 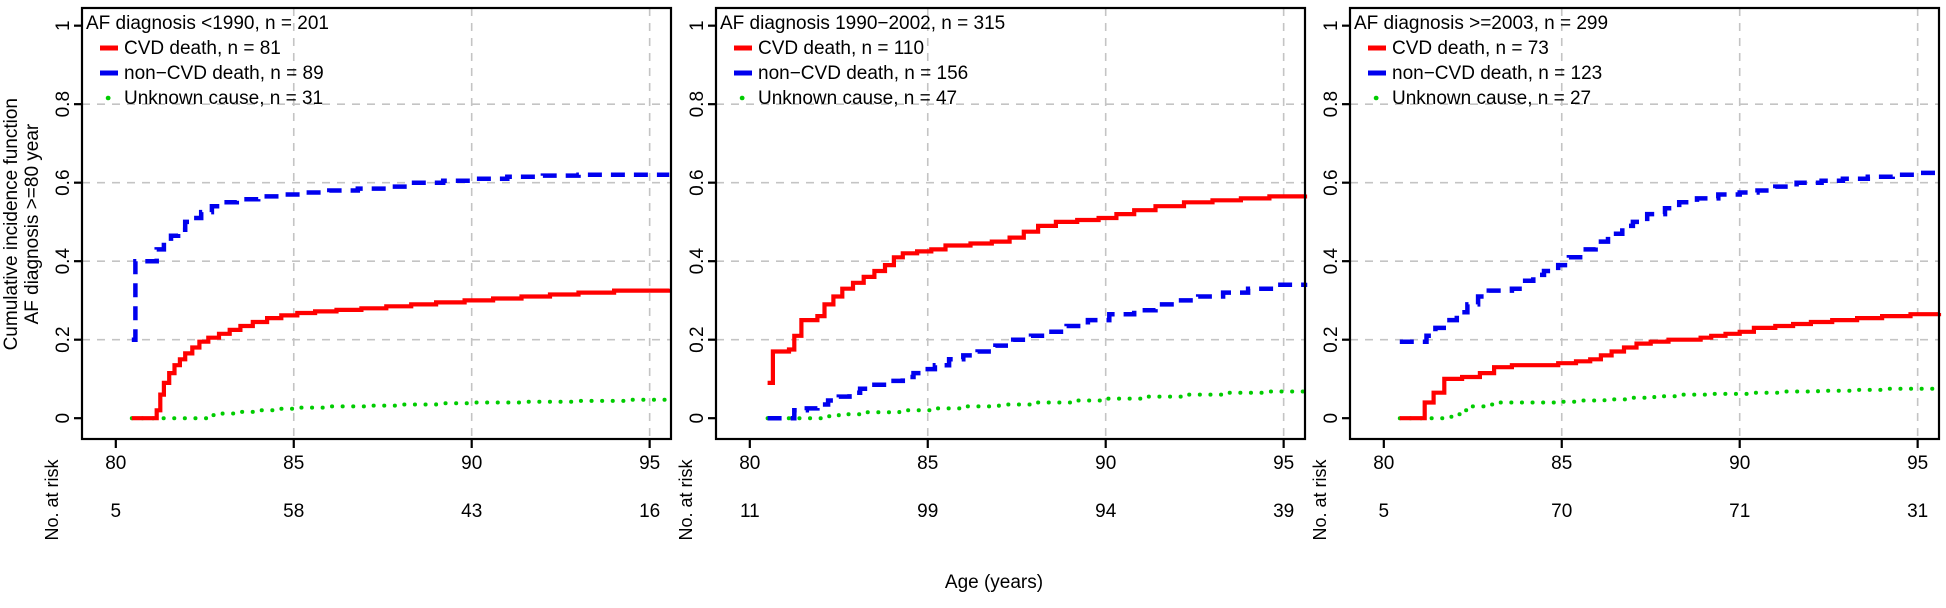 What do you see at coordinates (1497, 73) in the screenshot?
I see `legend-label-non-cvd-death: non−CVD death, n = 123` at bounding box center [1497, 73].